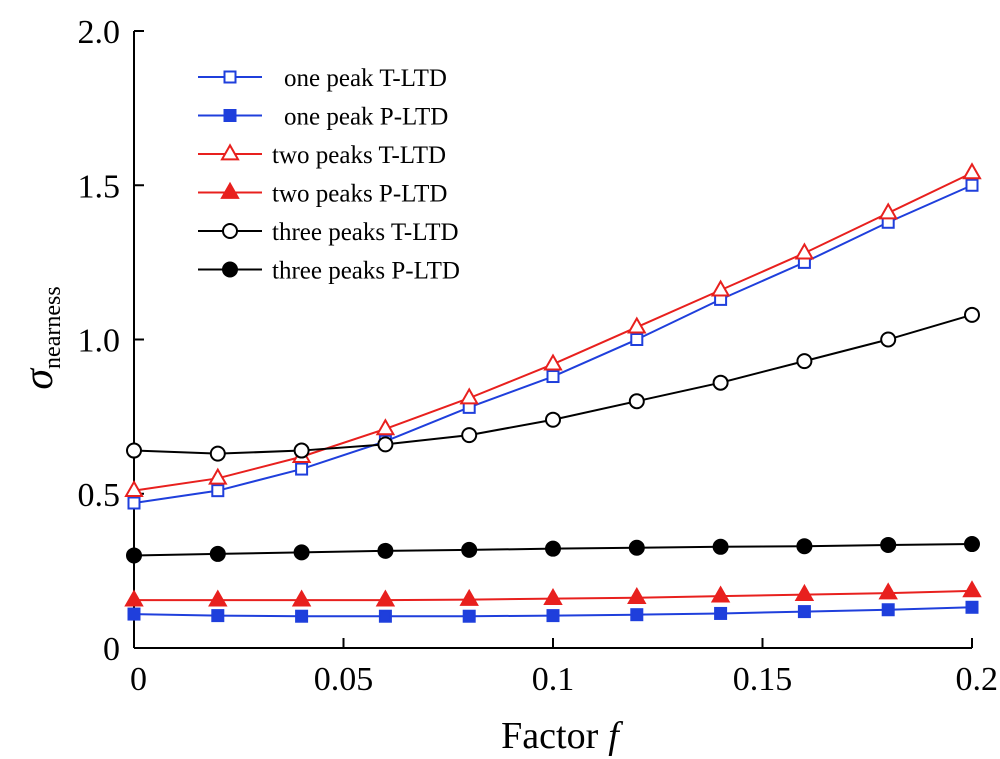 The width and height of the screenshot is (1000, 759). Describe the element at coordinates (763, 679) in the screenshot. I see `x-tick-label: 0.15` at that location.